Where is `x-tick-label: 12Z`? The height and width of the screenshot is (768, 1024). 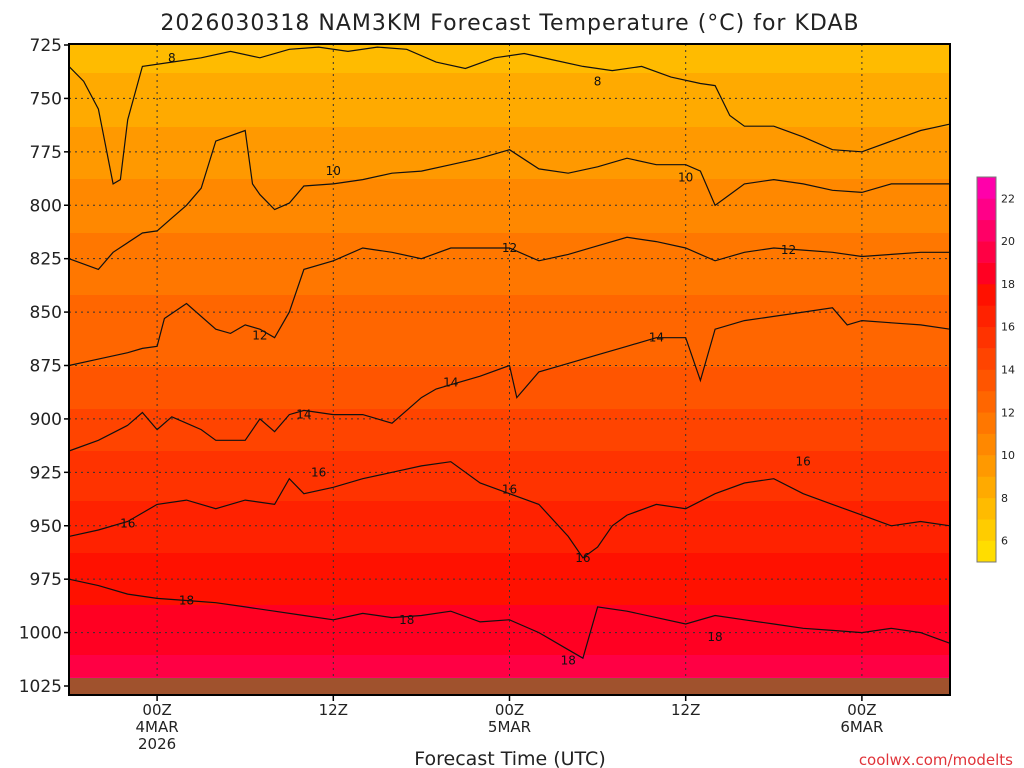 x-tick-label: 12Z is located at coordinates (685, 710).